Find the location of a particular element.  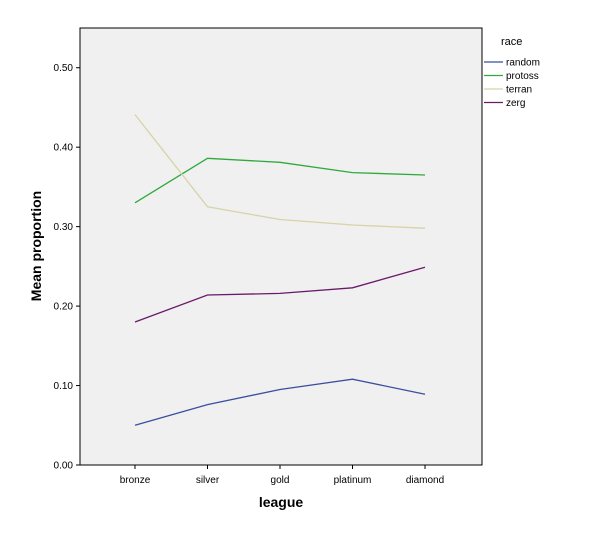

legend-label-random: random is located at coordinates (523, 63).